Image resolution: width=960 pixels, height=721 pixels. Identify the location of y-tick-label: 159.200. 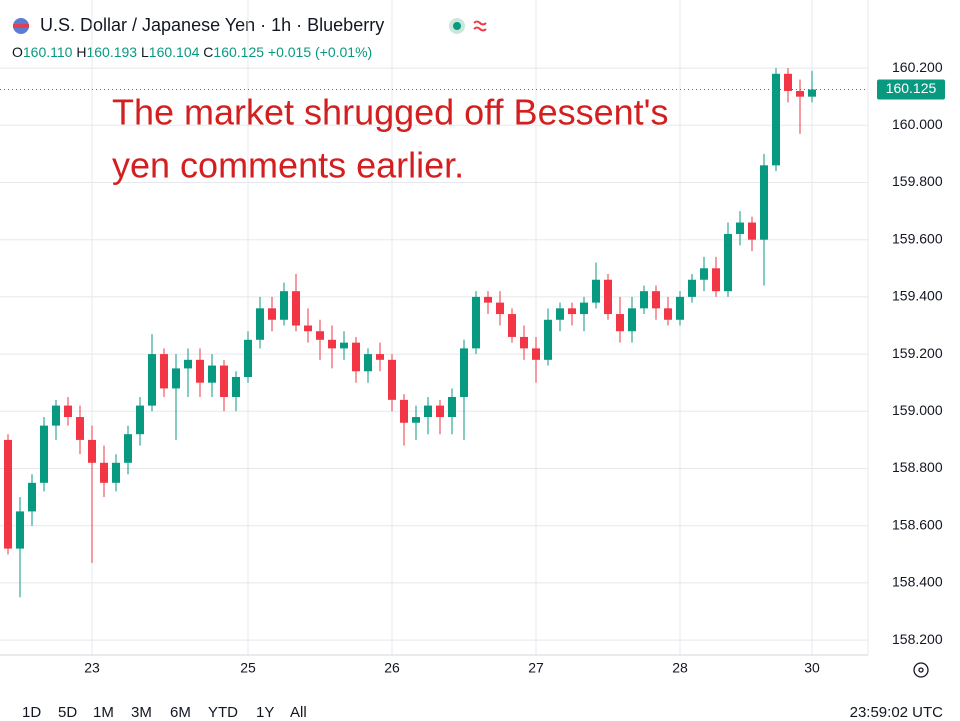
(917, 353).